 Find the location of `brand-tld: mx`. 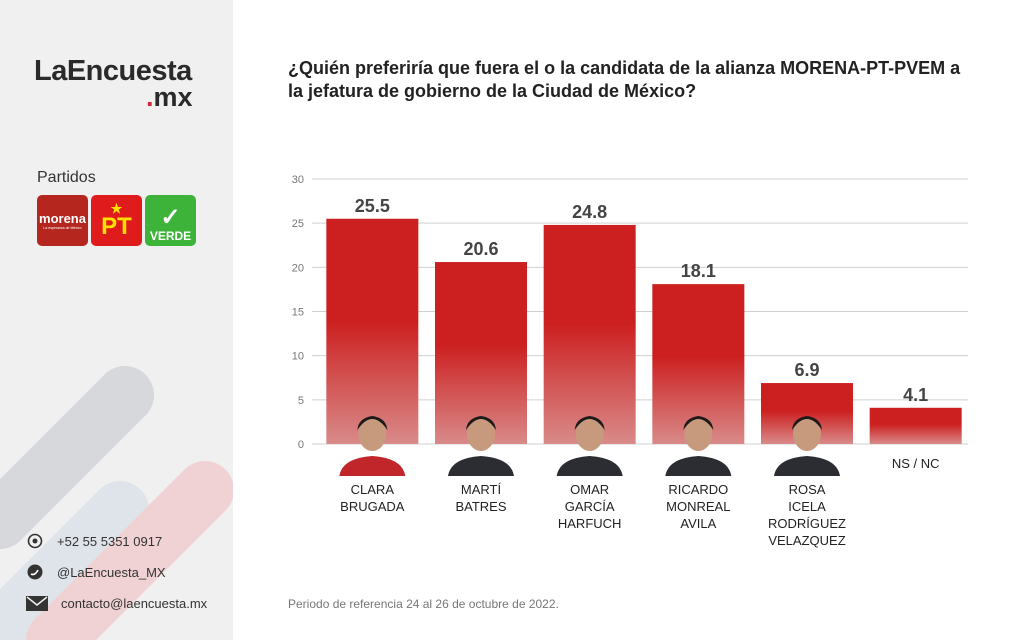

brand-tld: mx is located at coordinates (173, 97).